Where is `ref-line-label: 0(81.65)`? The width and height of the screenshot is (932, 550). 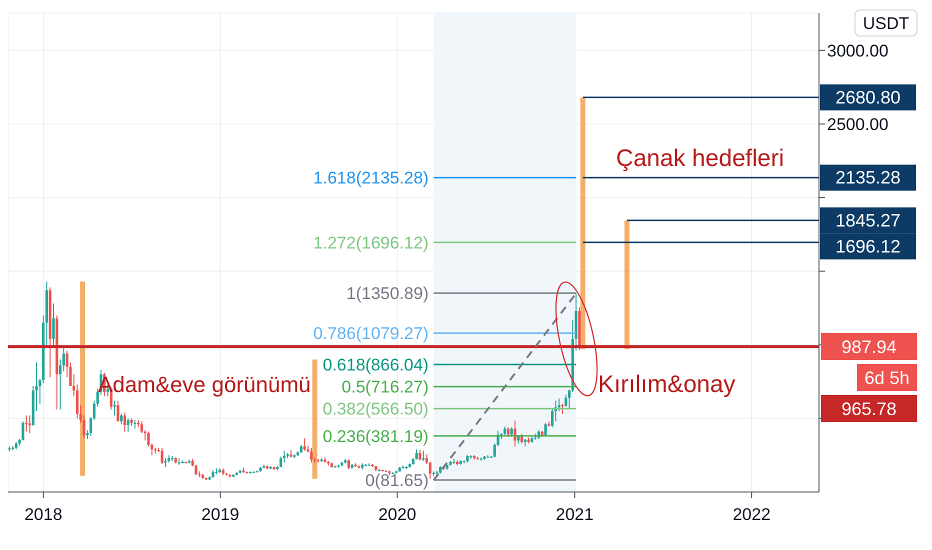 ref-line-label: 0(81.65) is located at coordinates (397, 480).